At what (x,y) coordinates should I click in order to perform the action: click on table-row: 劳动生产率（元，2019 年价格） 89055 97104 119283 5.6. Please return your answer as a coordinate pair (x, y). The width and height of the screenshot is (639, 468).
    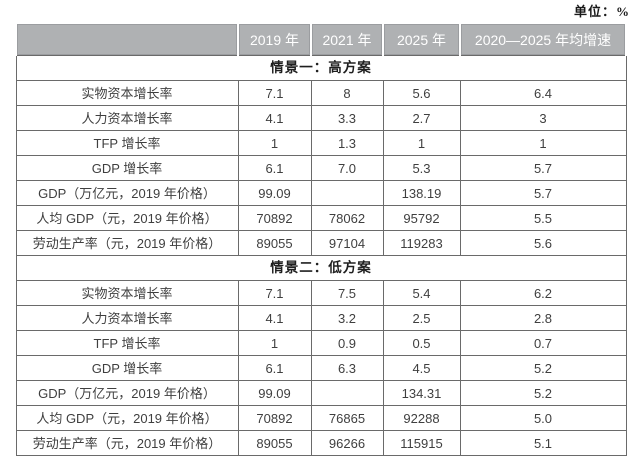
    Looking at the image, I should click on (321, 243).